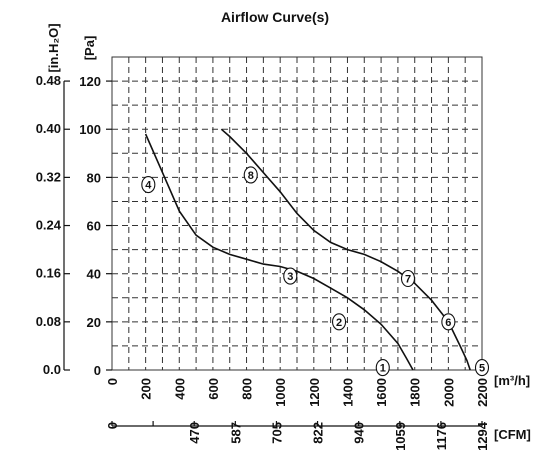 The image size is (550, 450). Describe the element at coordinates (213, 389) in the screenshot. I see `m3h-tick-label: 600` at that location.